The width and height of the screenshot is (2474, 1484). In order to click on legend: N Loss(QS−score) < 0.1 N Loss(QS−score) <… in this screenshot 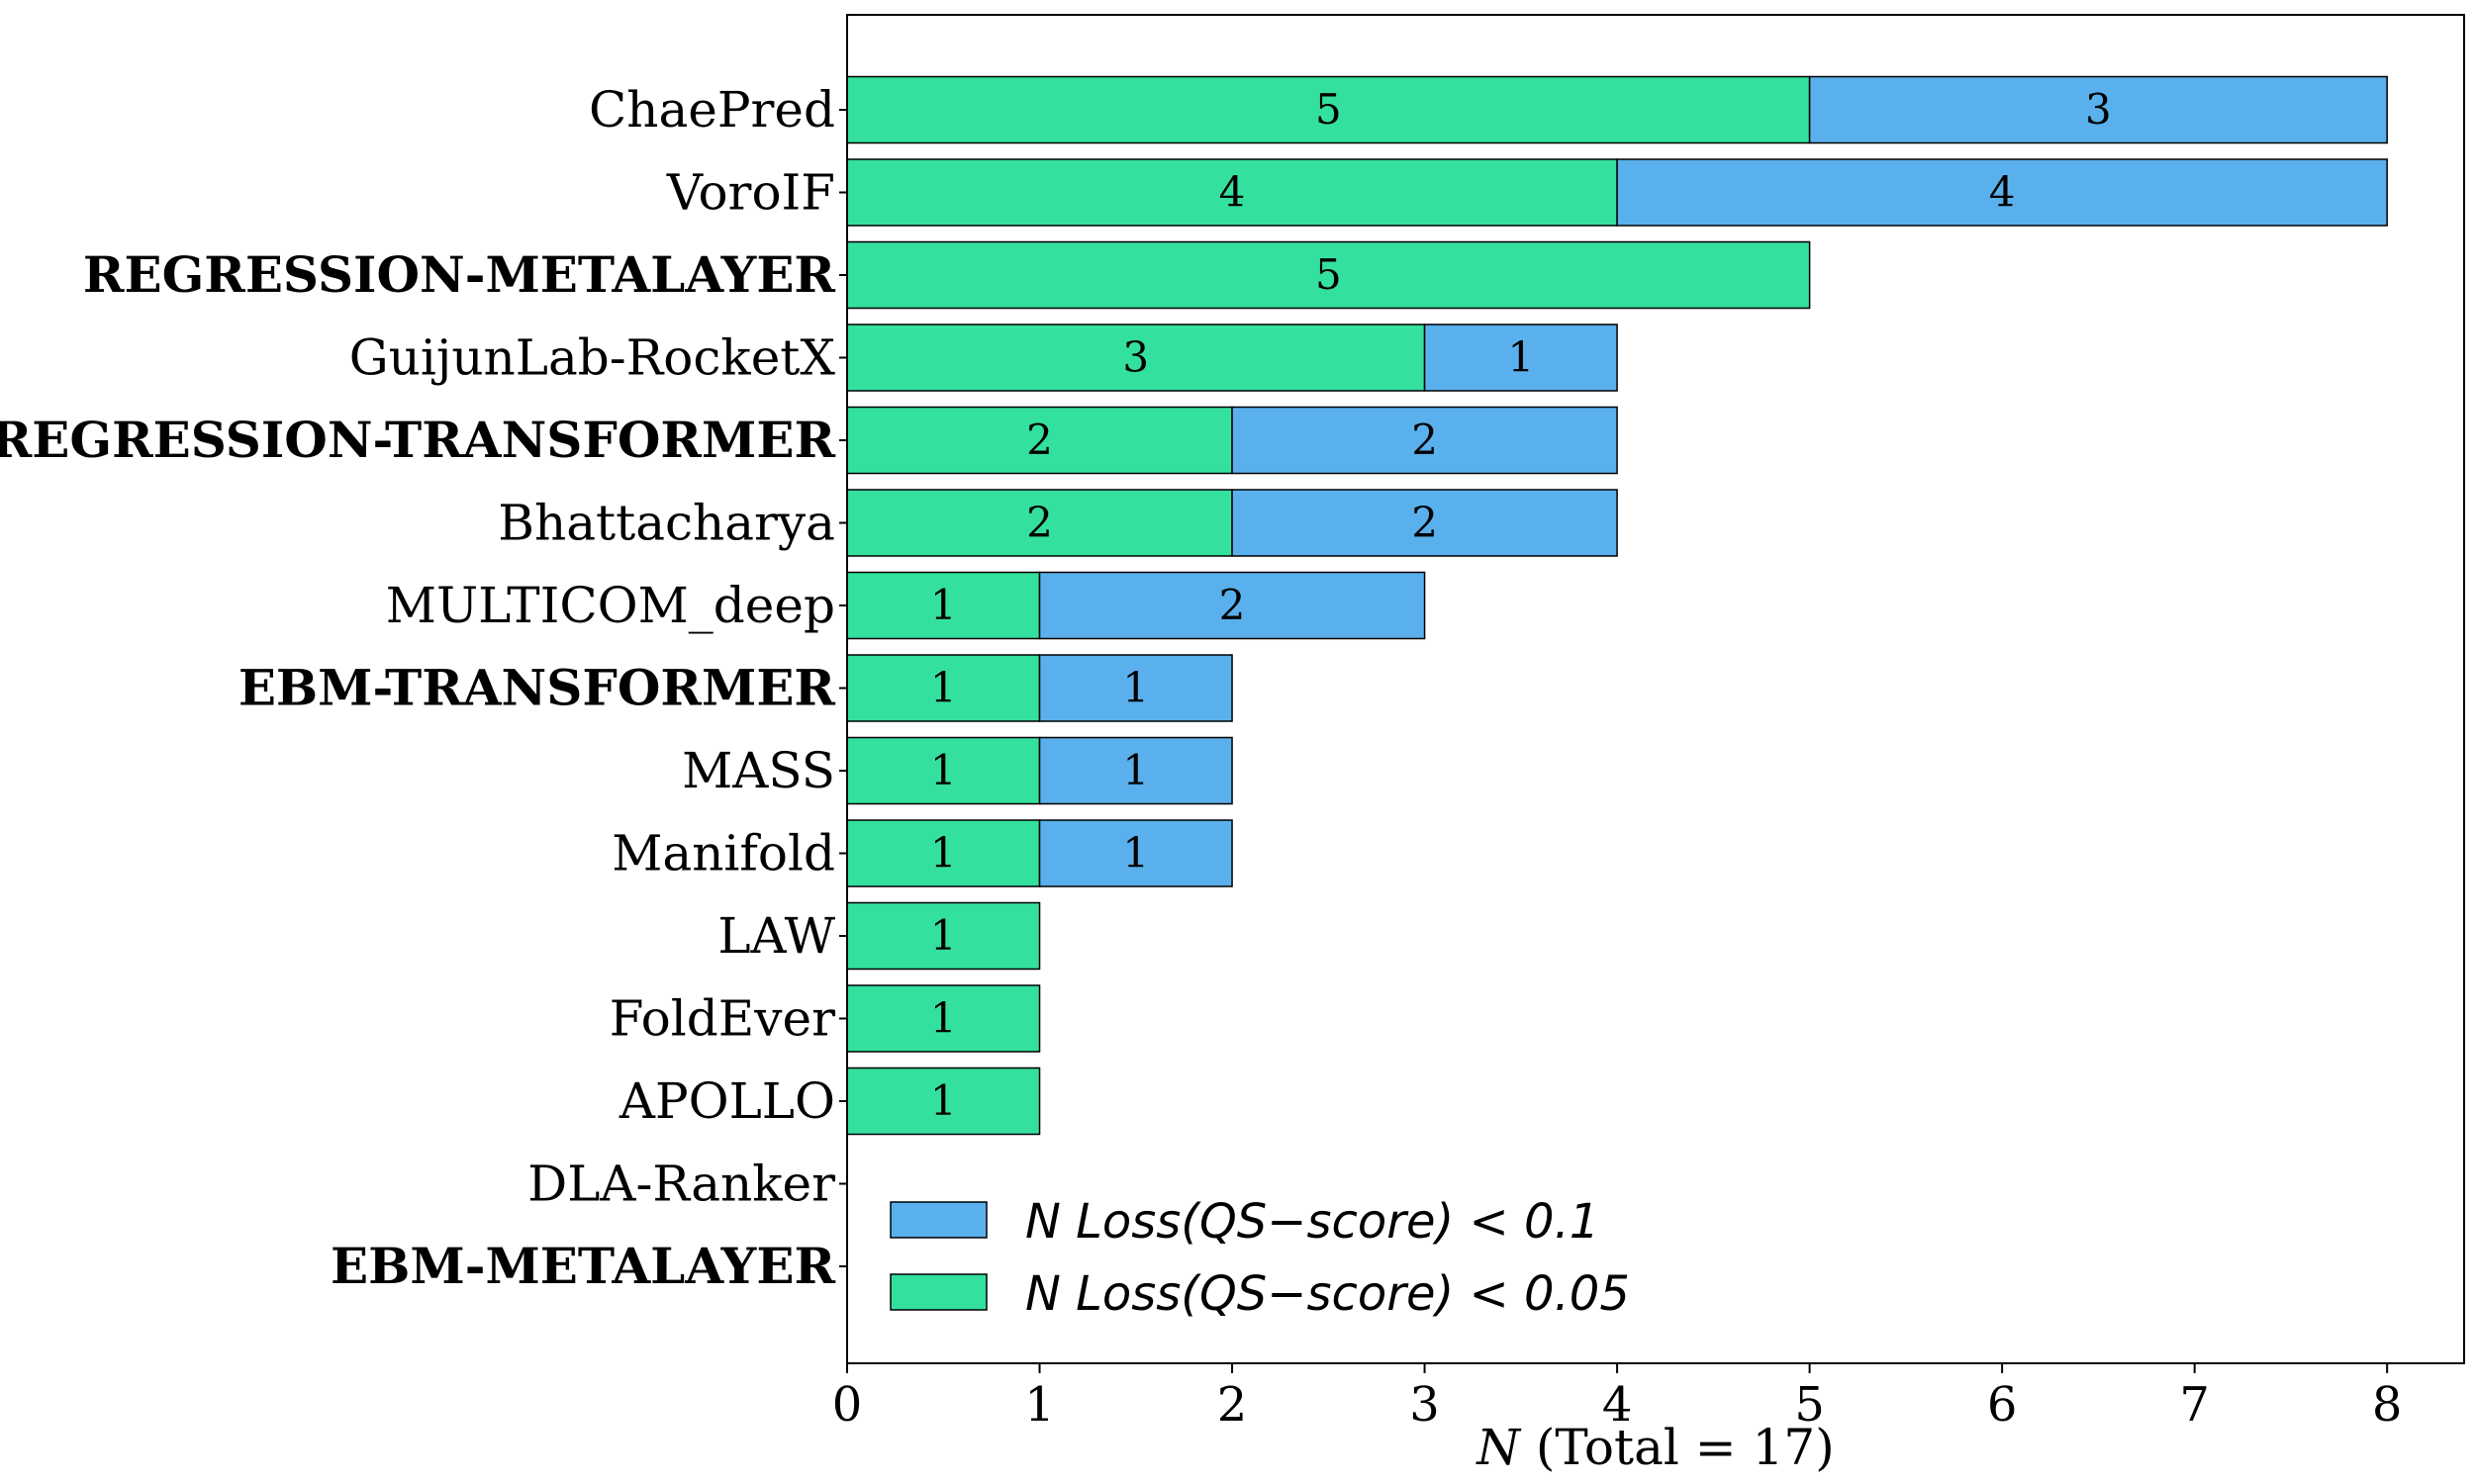, I will do `click(1260, 1258)`.